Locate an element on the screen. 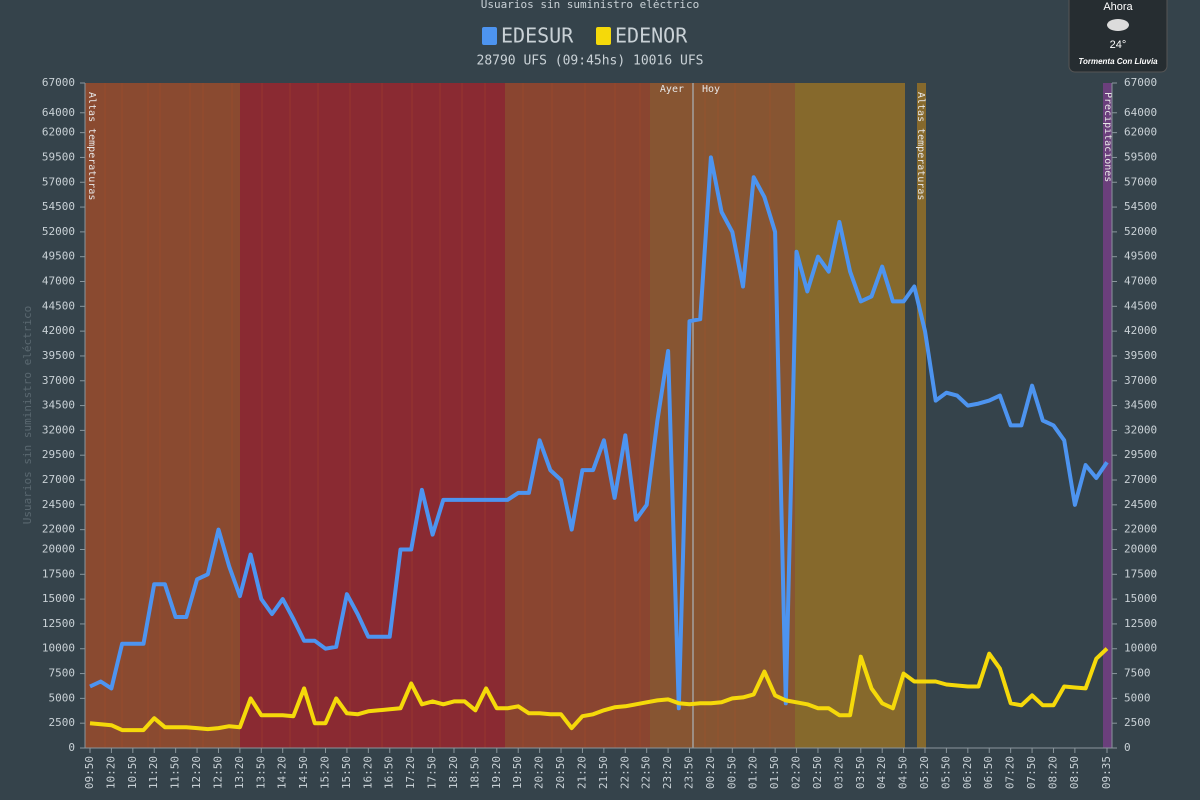  y-tick-label: 10000 is located at coordinates (58, 648).